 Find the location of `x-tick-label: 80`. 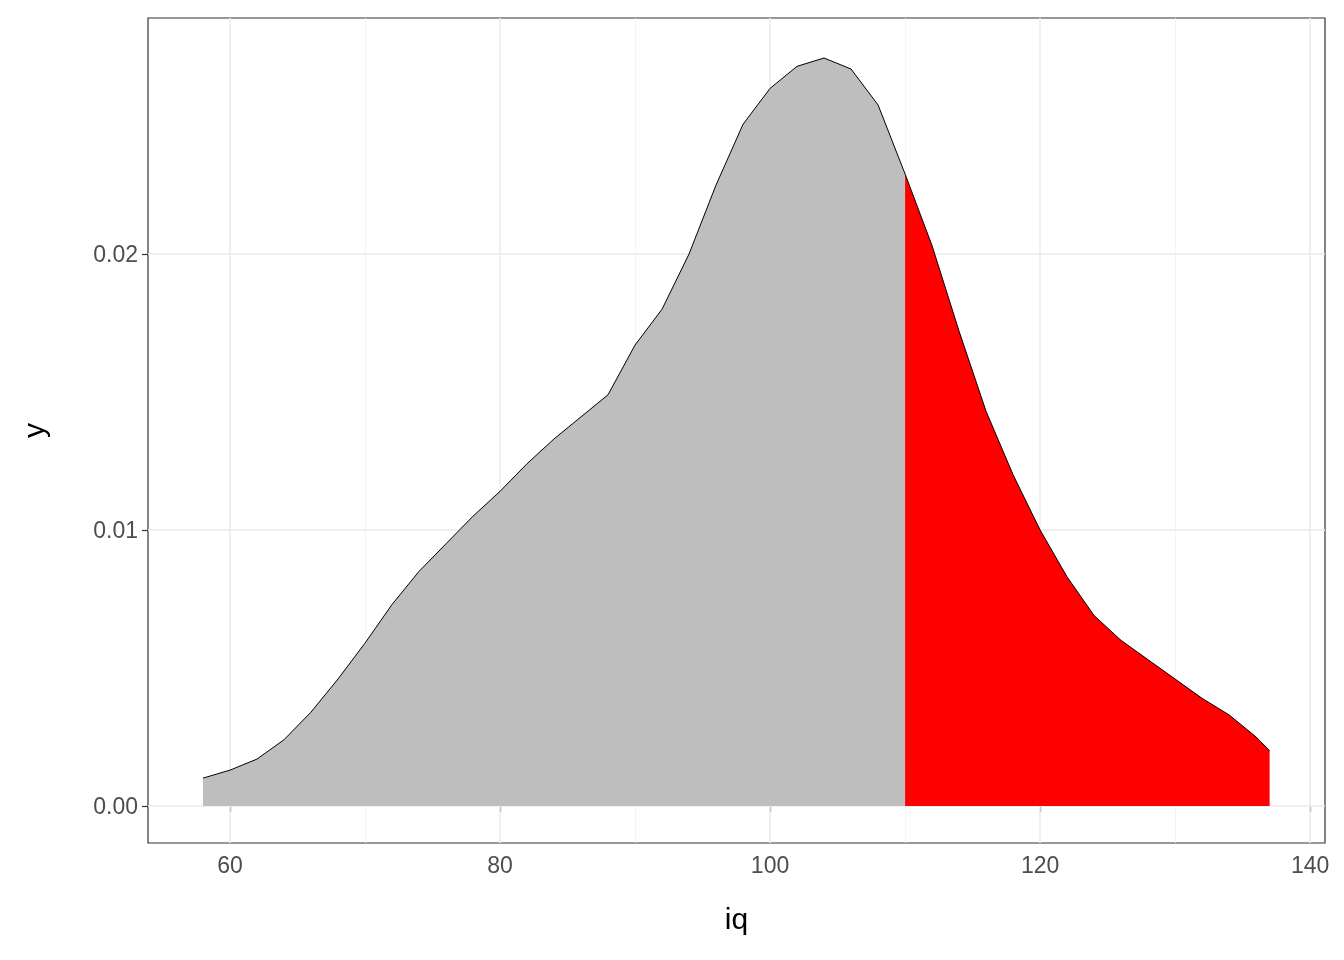

x-tick-label: 80 is located at coordinates (500, 864).